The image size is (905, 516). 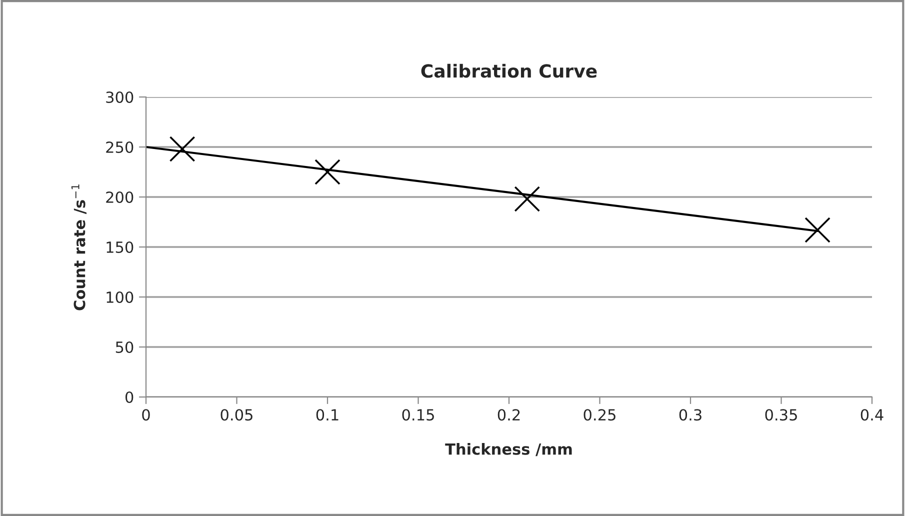 What do you see at coordinates (120, 147) in the screenshot?
I see `y-tick-label: 250` at bounding box center [120, 147].